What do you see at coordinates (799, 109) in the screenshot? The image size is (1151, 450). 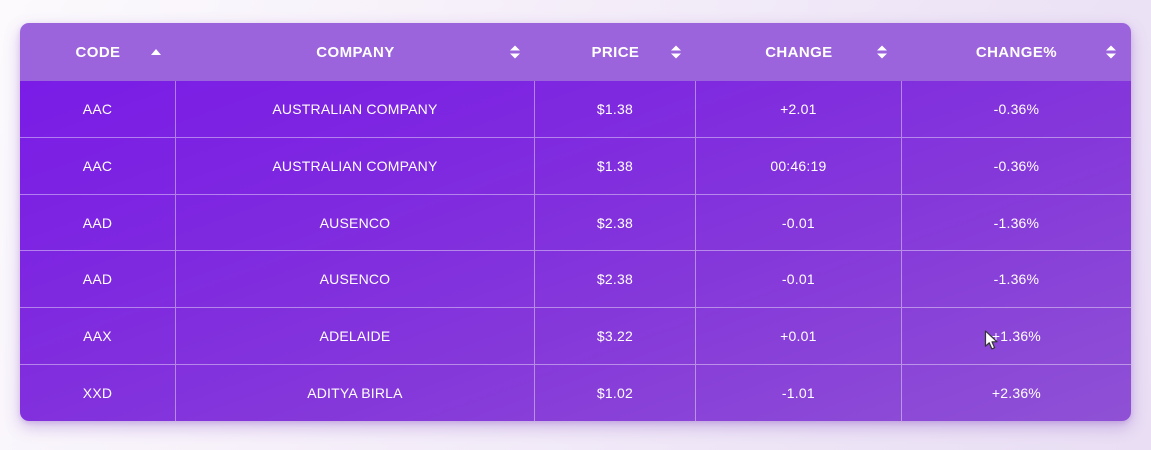 I see `cell-change: +2.01` at bounding box center [799, 109].